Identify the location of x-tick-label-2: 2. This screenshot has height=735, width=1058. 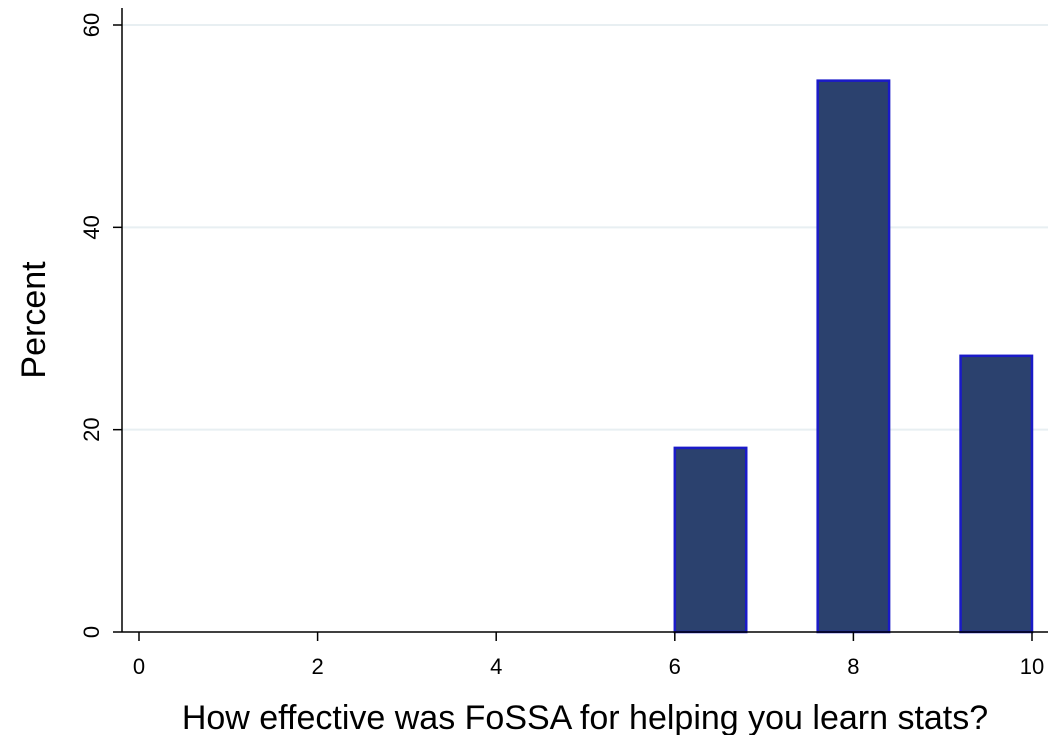
(317, 666).